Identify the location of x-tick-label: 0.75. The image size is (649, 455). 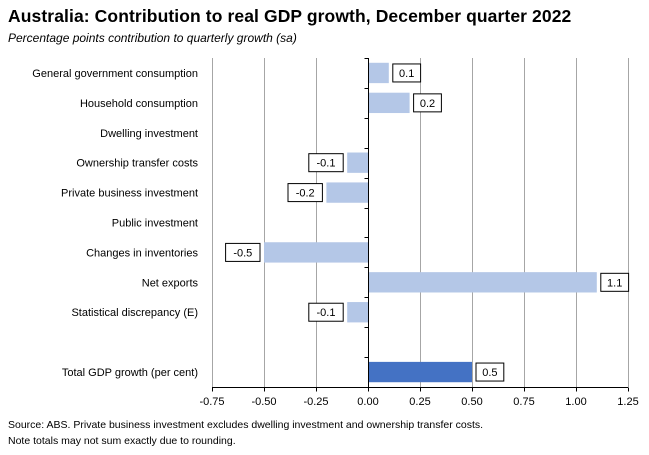
(523, 402).